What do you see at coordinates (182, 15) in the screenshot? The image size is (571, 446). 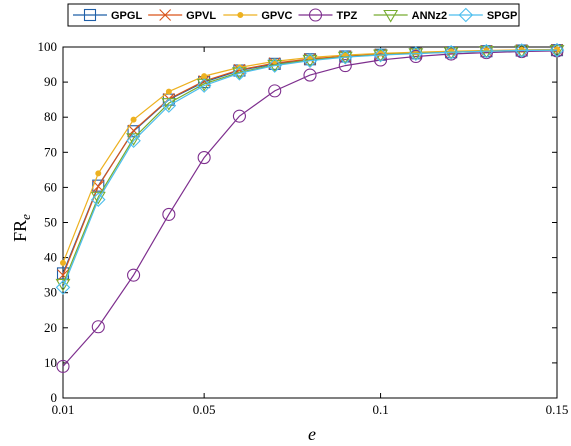 I see `legend-item-gpvl: GPVL` at bounding box center [182, 15].